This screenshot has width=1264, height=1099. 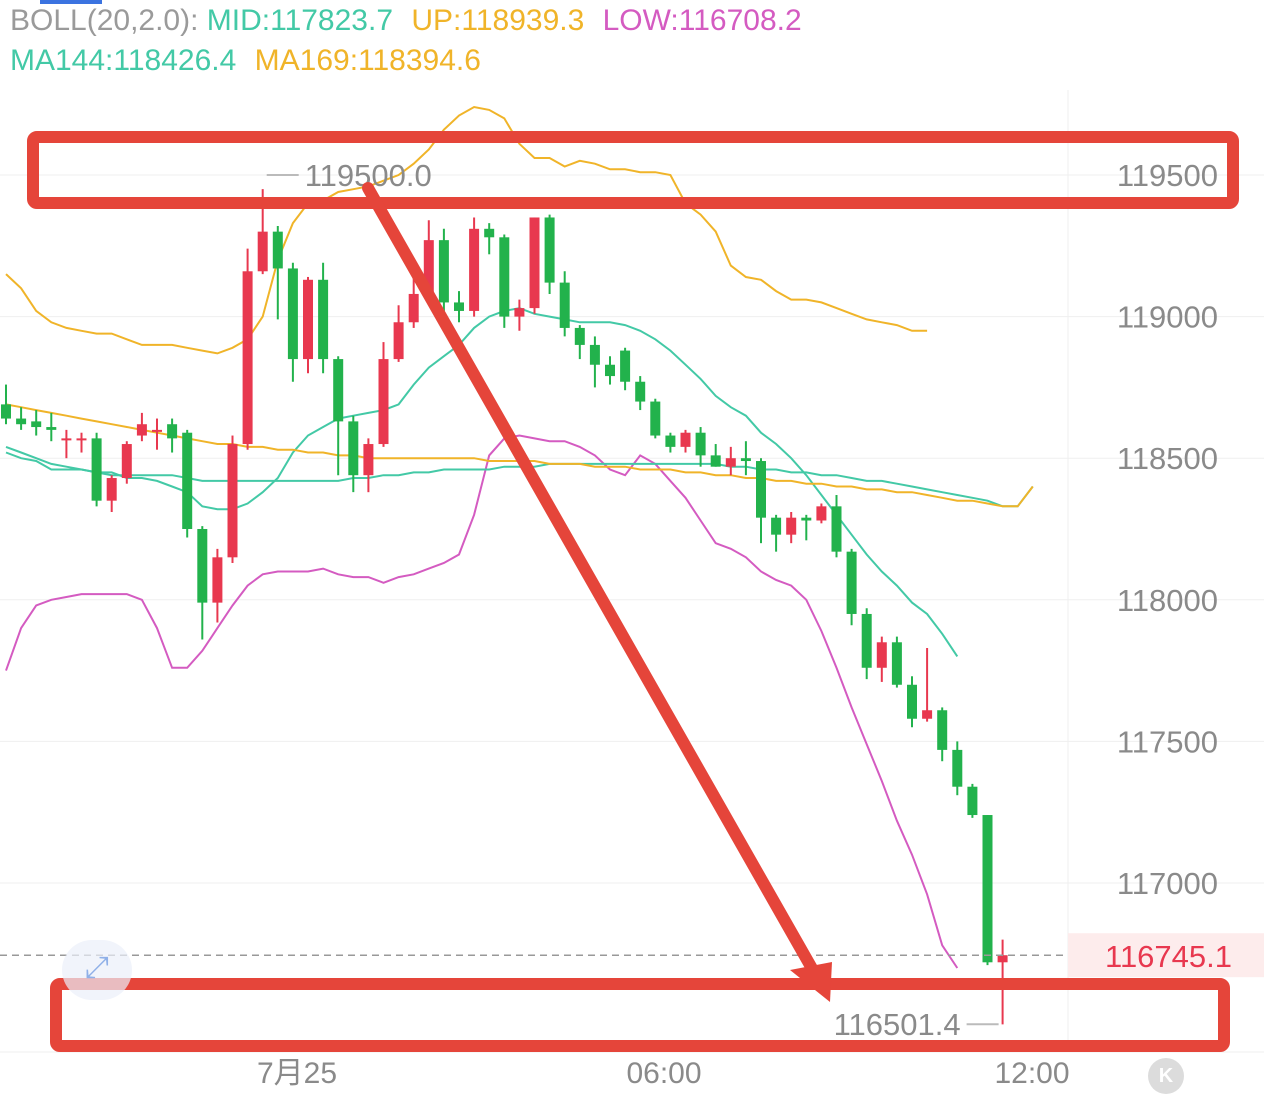 What do you see at coordinates (1167, 175) in the screenshot?
I see `y-axis-label: 119500` at bounding box center [1167, 175].